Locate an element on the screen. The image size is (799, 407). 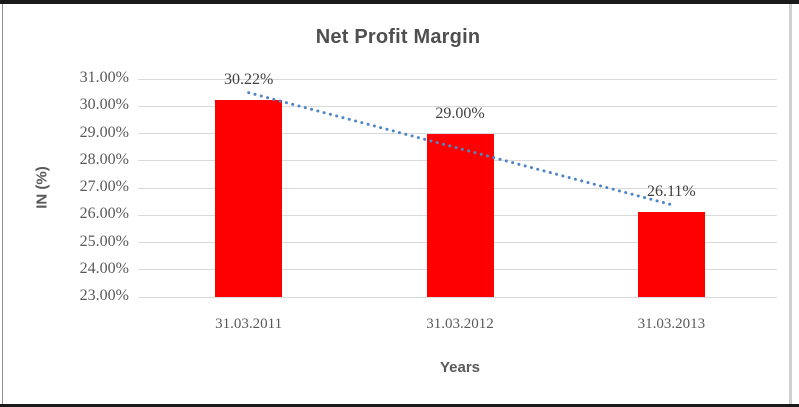
y-tick-label: 25.00% is located at coordinates (104, 241).